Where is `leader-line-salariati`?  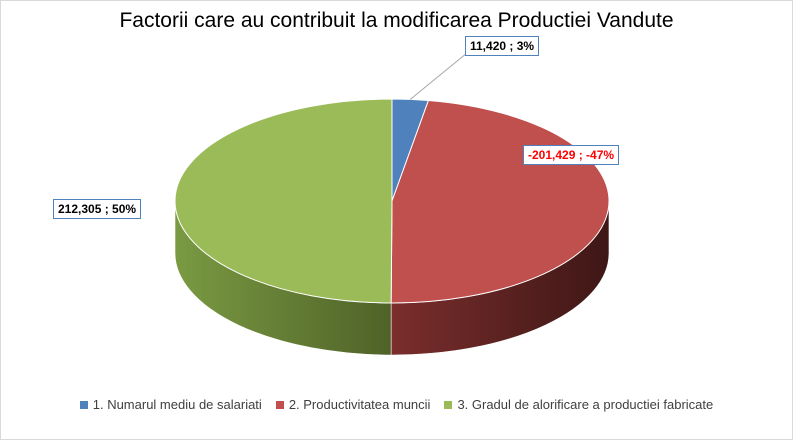
leader-line-salariati is located at coordinates (438, 76).